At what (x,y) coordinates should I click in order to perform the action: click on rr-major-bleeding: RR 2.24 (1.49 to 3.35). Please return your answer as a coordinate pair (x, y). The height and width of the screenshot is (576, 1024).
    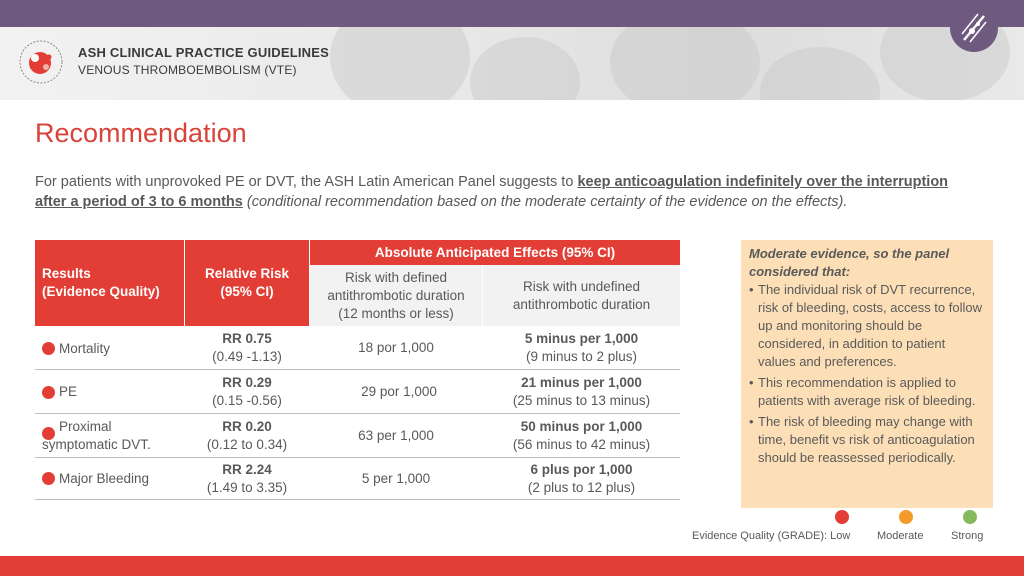
    Looking at the image, I should click on (247, 478).